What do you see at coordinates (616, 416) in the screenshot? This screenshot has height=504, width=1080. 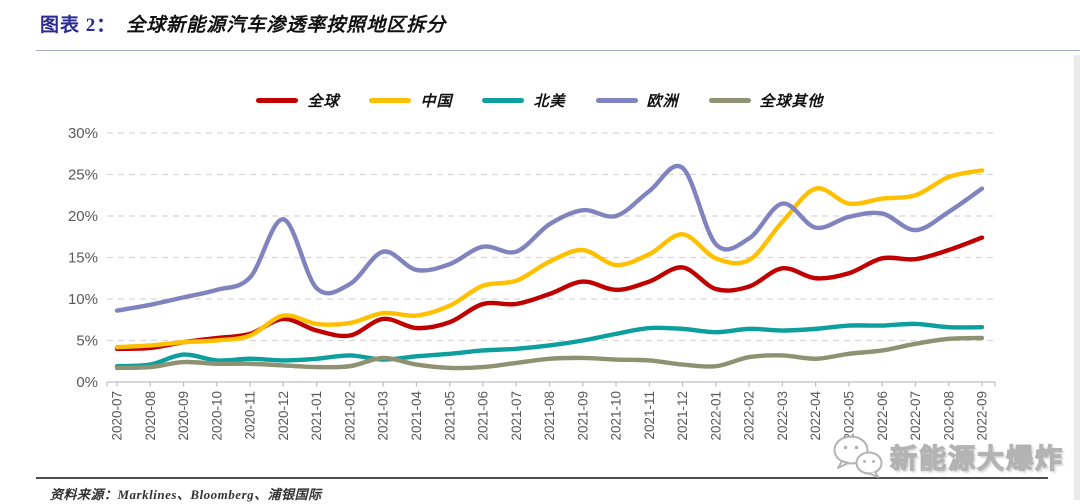 I see `x-tick-label: 2021-10` at bounding box center [616, 416].